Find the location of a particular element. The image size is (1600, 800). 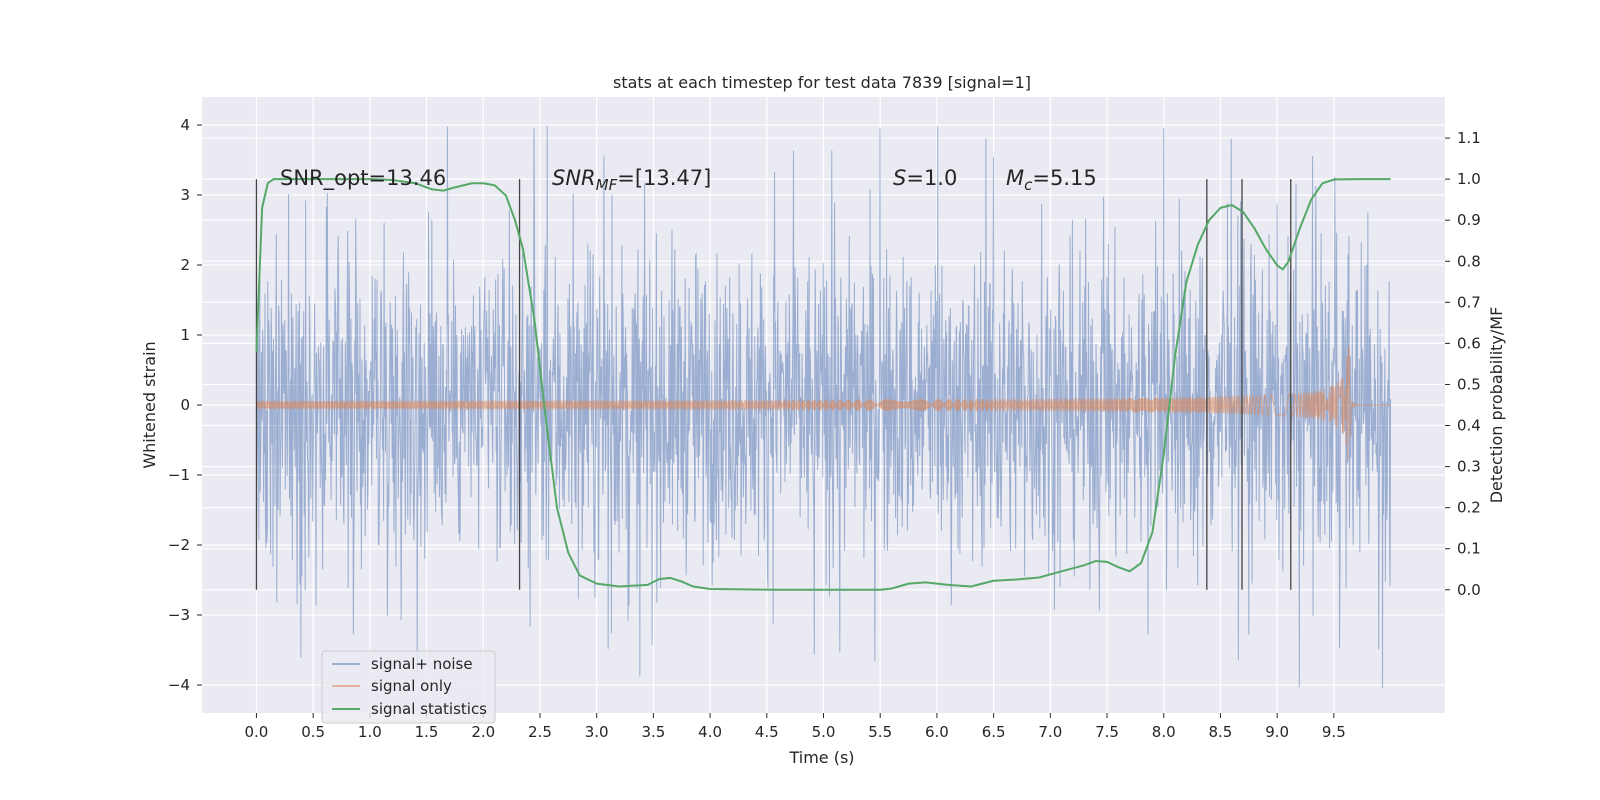

x-tick-label-18: 9.0 is located at coordinates (1277, 732).